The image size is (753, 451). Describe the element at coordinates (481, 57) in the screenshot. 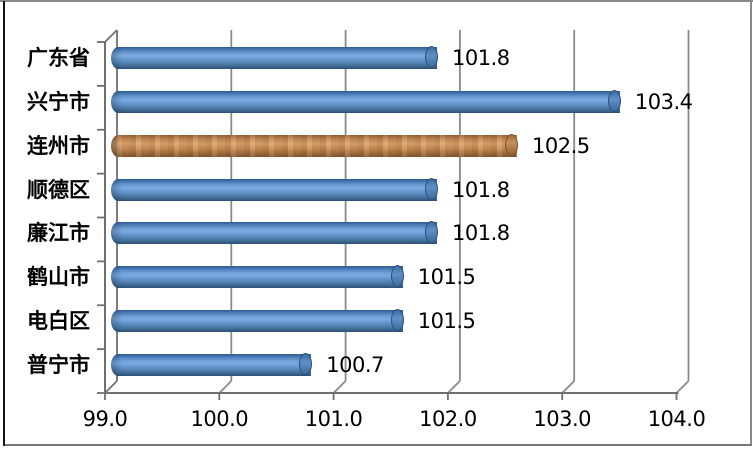

I see `data-label-0: 101.8` at that location.